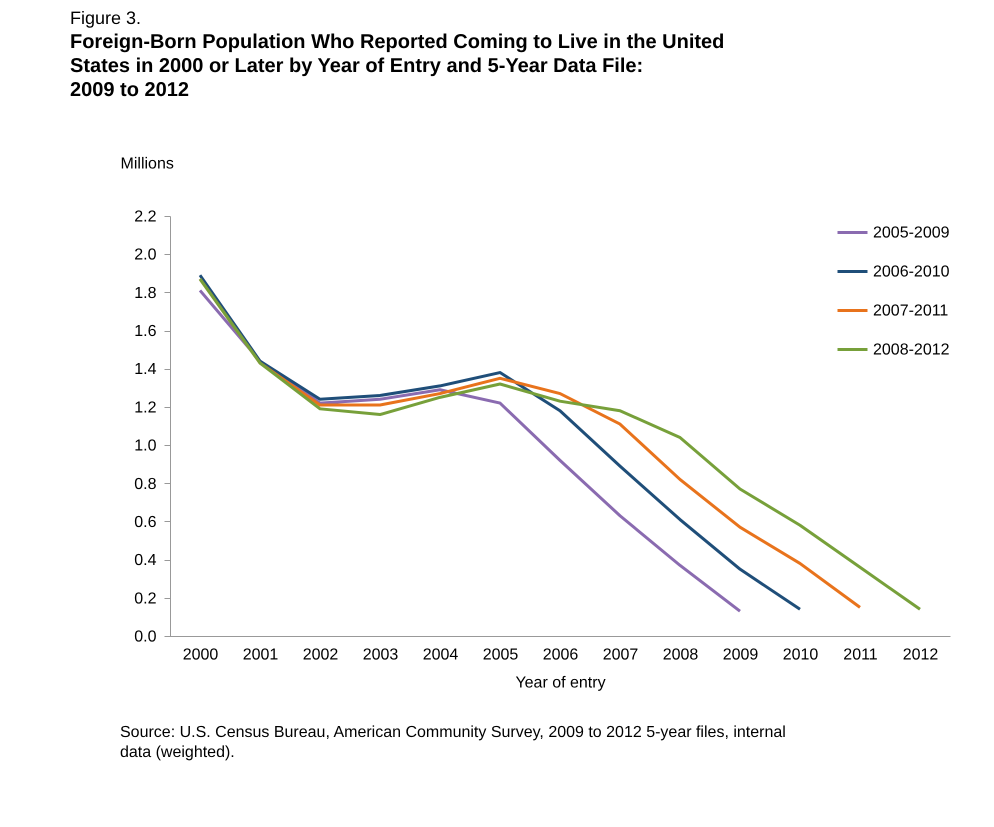 The width and height of the screenshot is (994, 827). What do you see at coordinates (145, 293) in the screenshot?
I see `y-tick-label: 1.8` at bounding box center [145, 293].